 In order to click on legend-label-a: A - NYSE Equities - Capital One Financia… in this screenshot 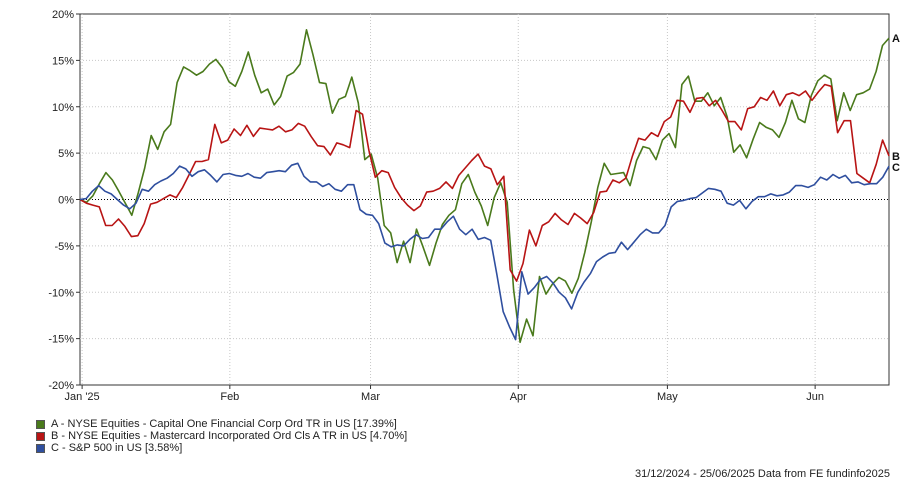, I will do `click(224, 424)`.